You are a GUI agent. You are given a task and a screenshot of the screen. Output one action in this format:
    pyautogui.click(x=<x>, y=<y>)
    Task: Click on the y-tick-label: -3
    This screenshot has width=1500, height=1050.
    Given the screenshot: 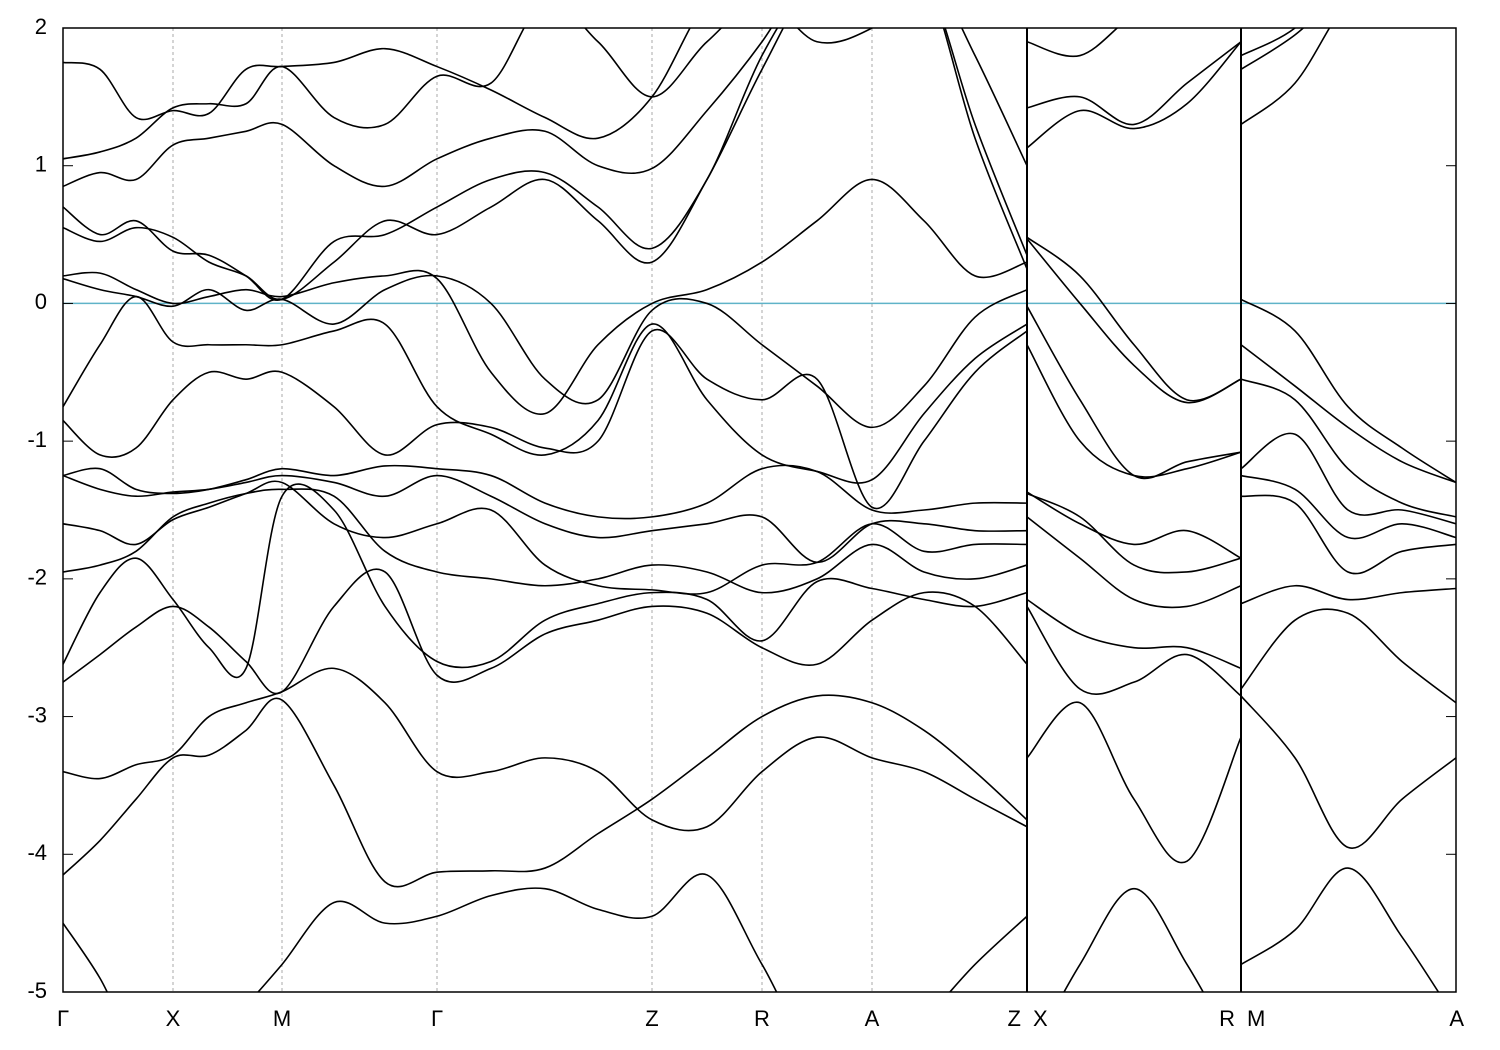 What is the action you would take?
    pyautogui.click(x=37, y=714)
    